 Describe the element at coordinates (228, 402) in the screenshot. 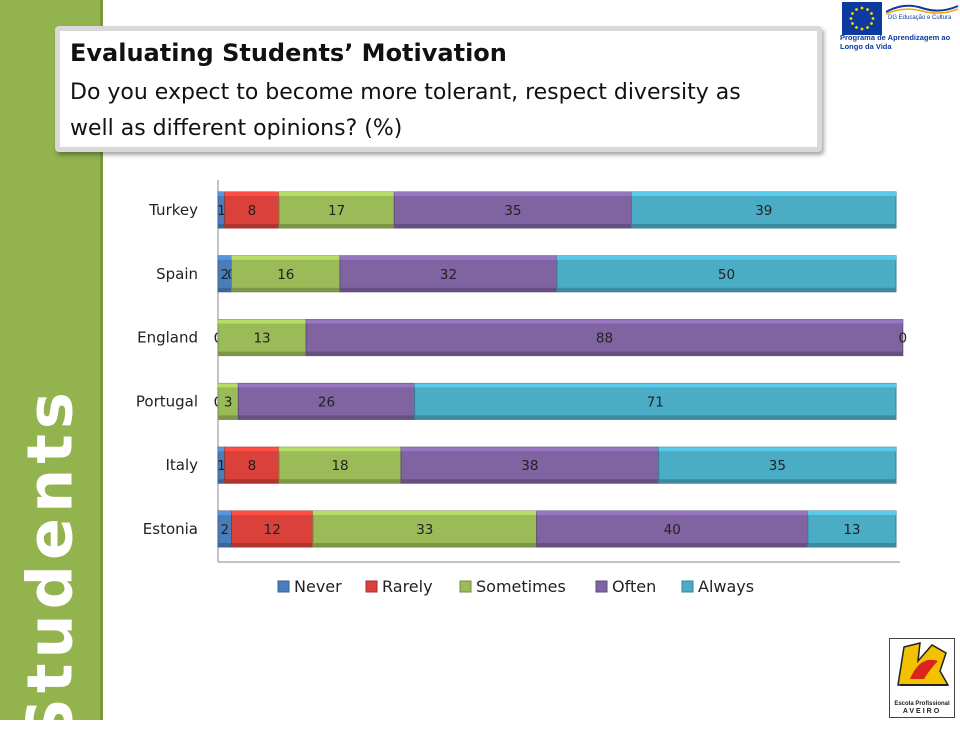

I see `data-label: 3` at that location.